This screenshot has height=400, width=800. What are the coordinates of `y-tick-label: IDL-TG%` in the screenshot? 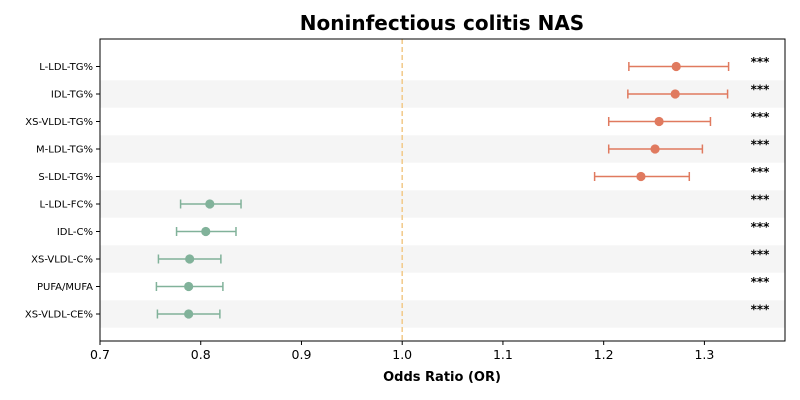 It's located at (72, 95).